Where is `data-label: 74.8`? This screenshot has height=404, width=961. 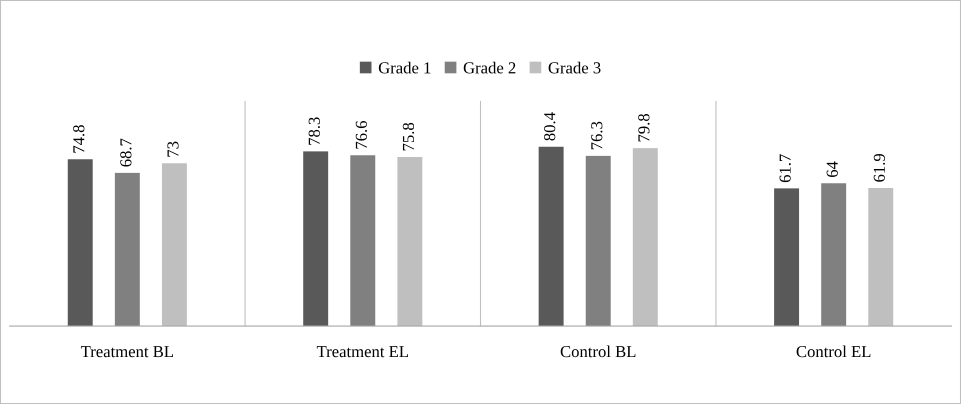 data-label: 74.8 is located at coordinates (78, 139).